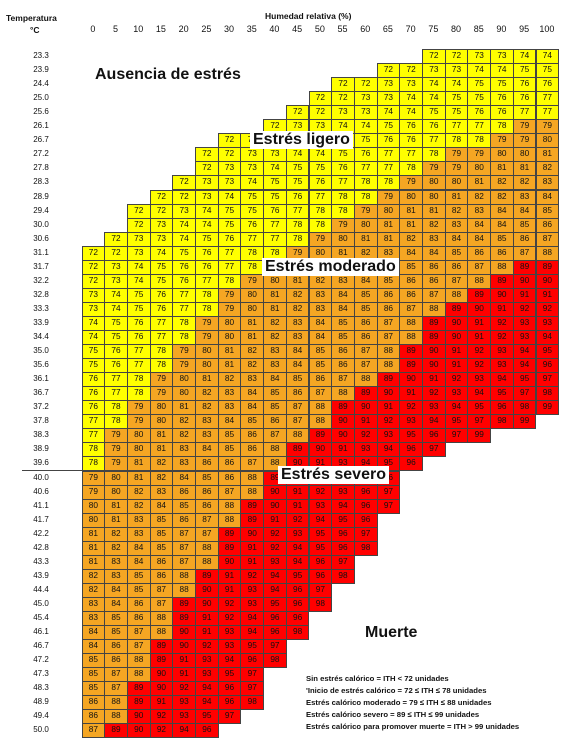  I want to click on humidity-tick-label: 20, so click(183, 29).